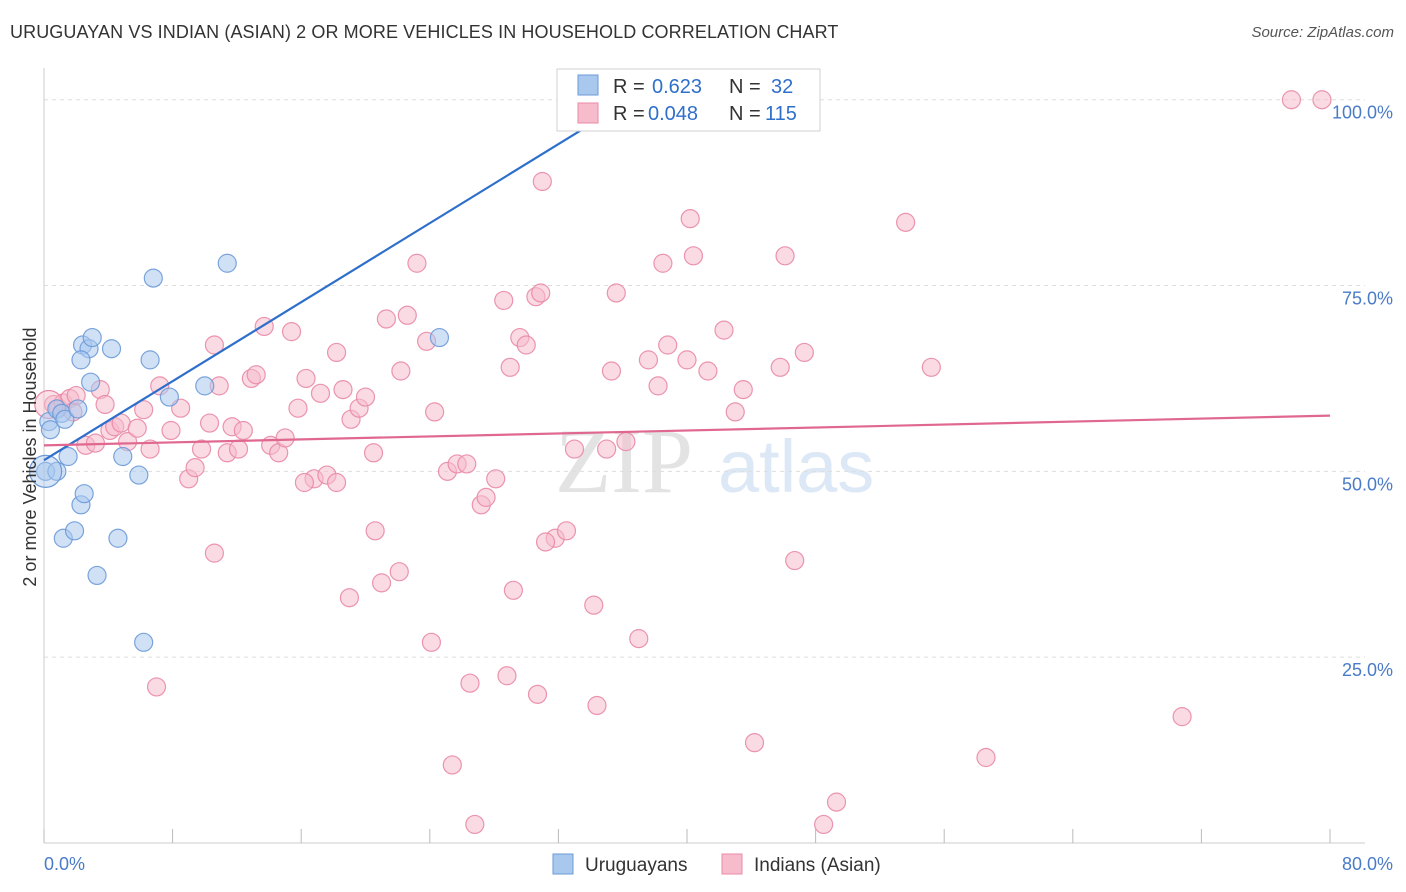  I want to click on legend-n-value-1: 32, so click(782, 87).